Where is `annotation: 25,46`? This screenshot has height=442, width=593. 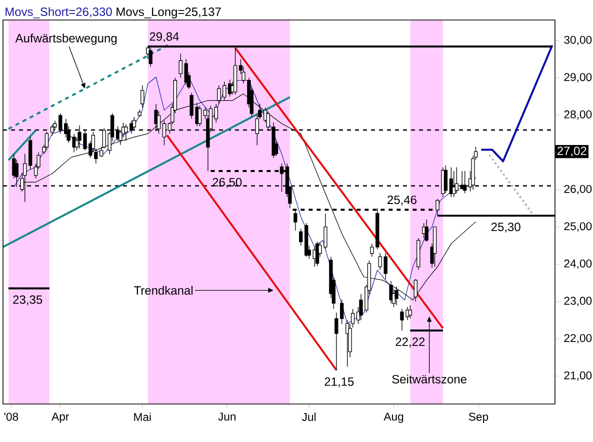 annotation: 25,46 is located at coordinates (402, 201).